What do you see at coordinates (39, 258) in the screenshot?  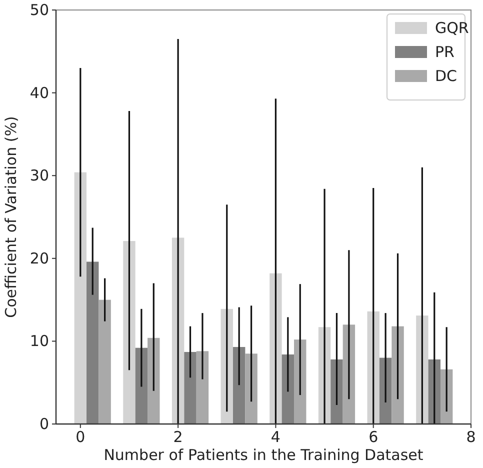 I see `y-tick-label: 20` at bounding box center [39, 258].